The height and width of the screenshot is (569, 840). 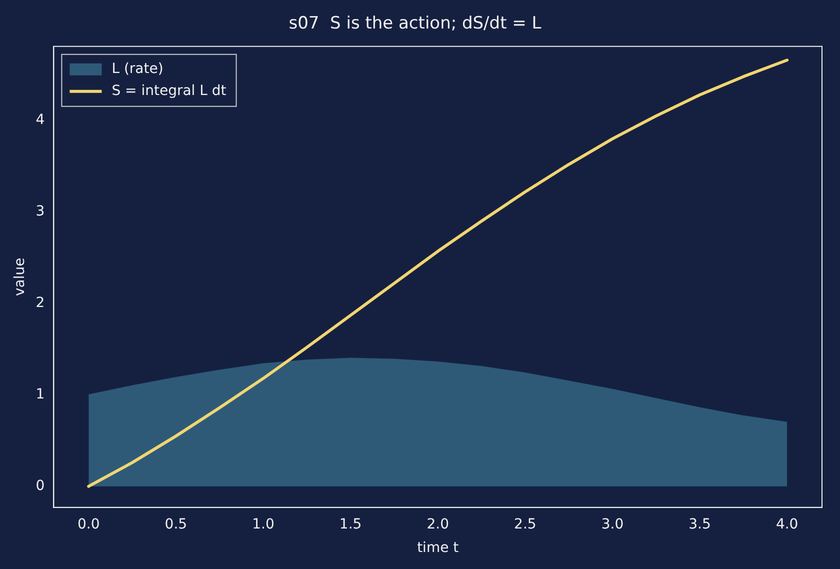 I want to click on y-tick-label: 4, so click(x=40, y=120).